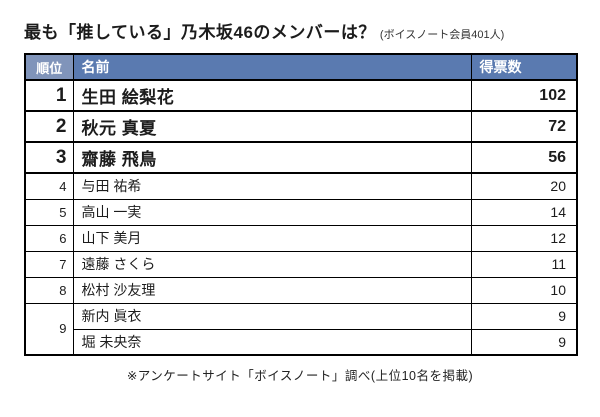 The width and height of the screenshot is (600, 417). Describe the element at coordinates (49, 186) in the screenshot. I see `rank-cell: 4` at that location.